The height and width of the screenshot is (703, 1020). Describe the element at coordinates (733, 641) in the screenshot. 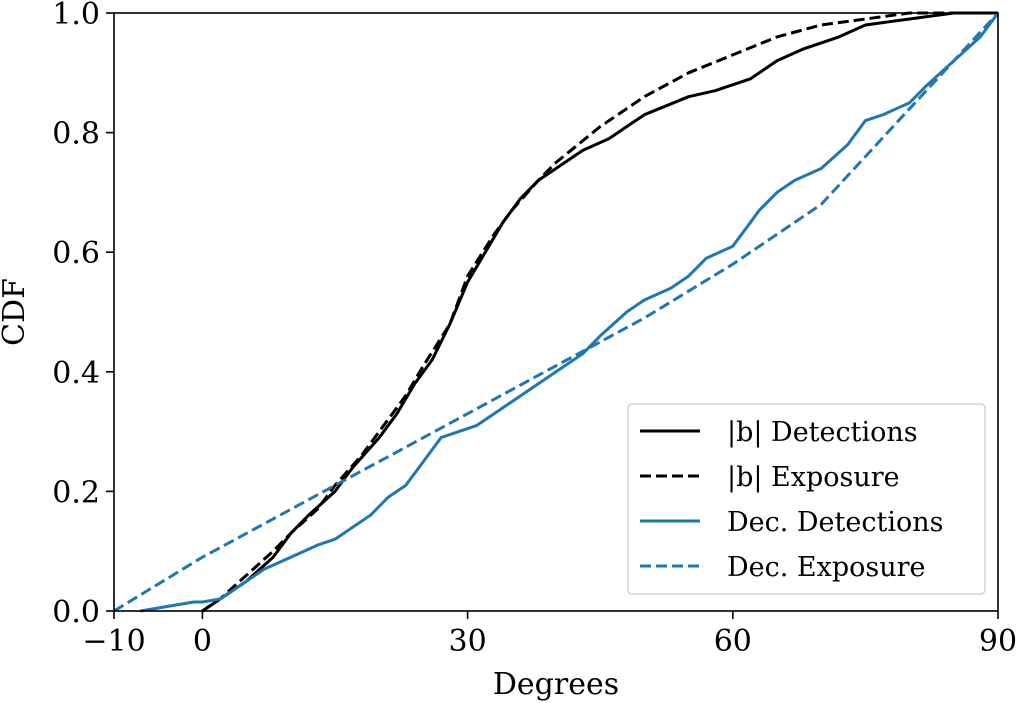

I see `x-tick-label: 60` at that location.